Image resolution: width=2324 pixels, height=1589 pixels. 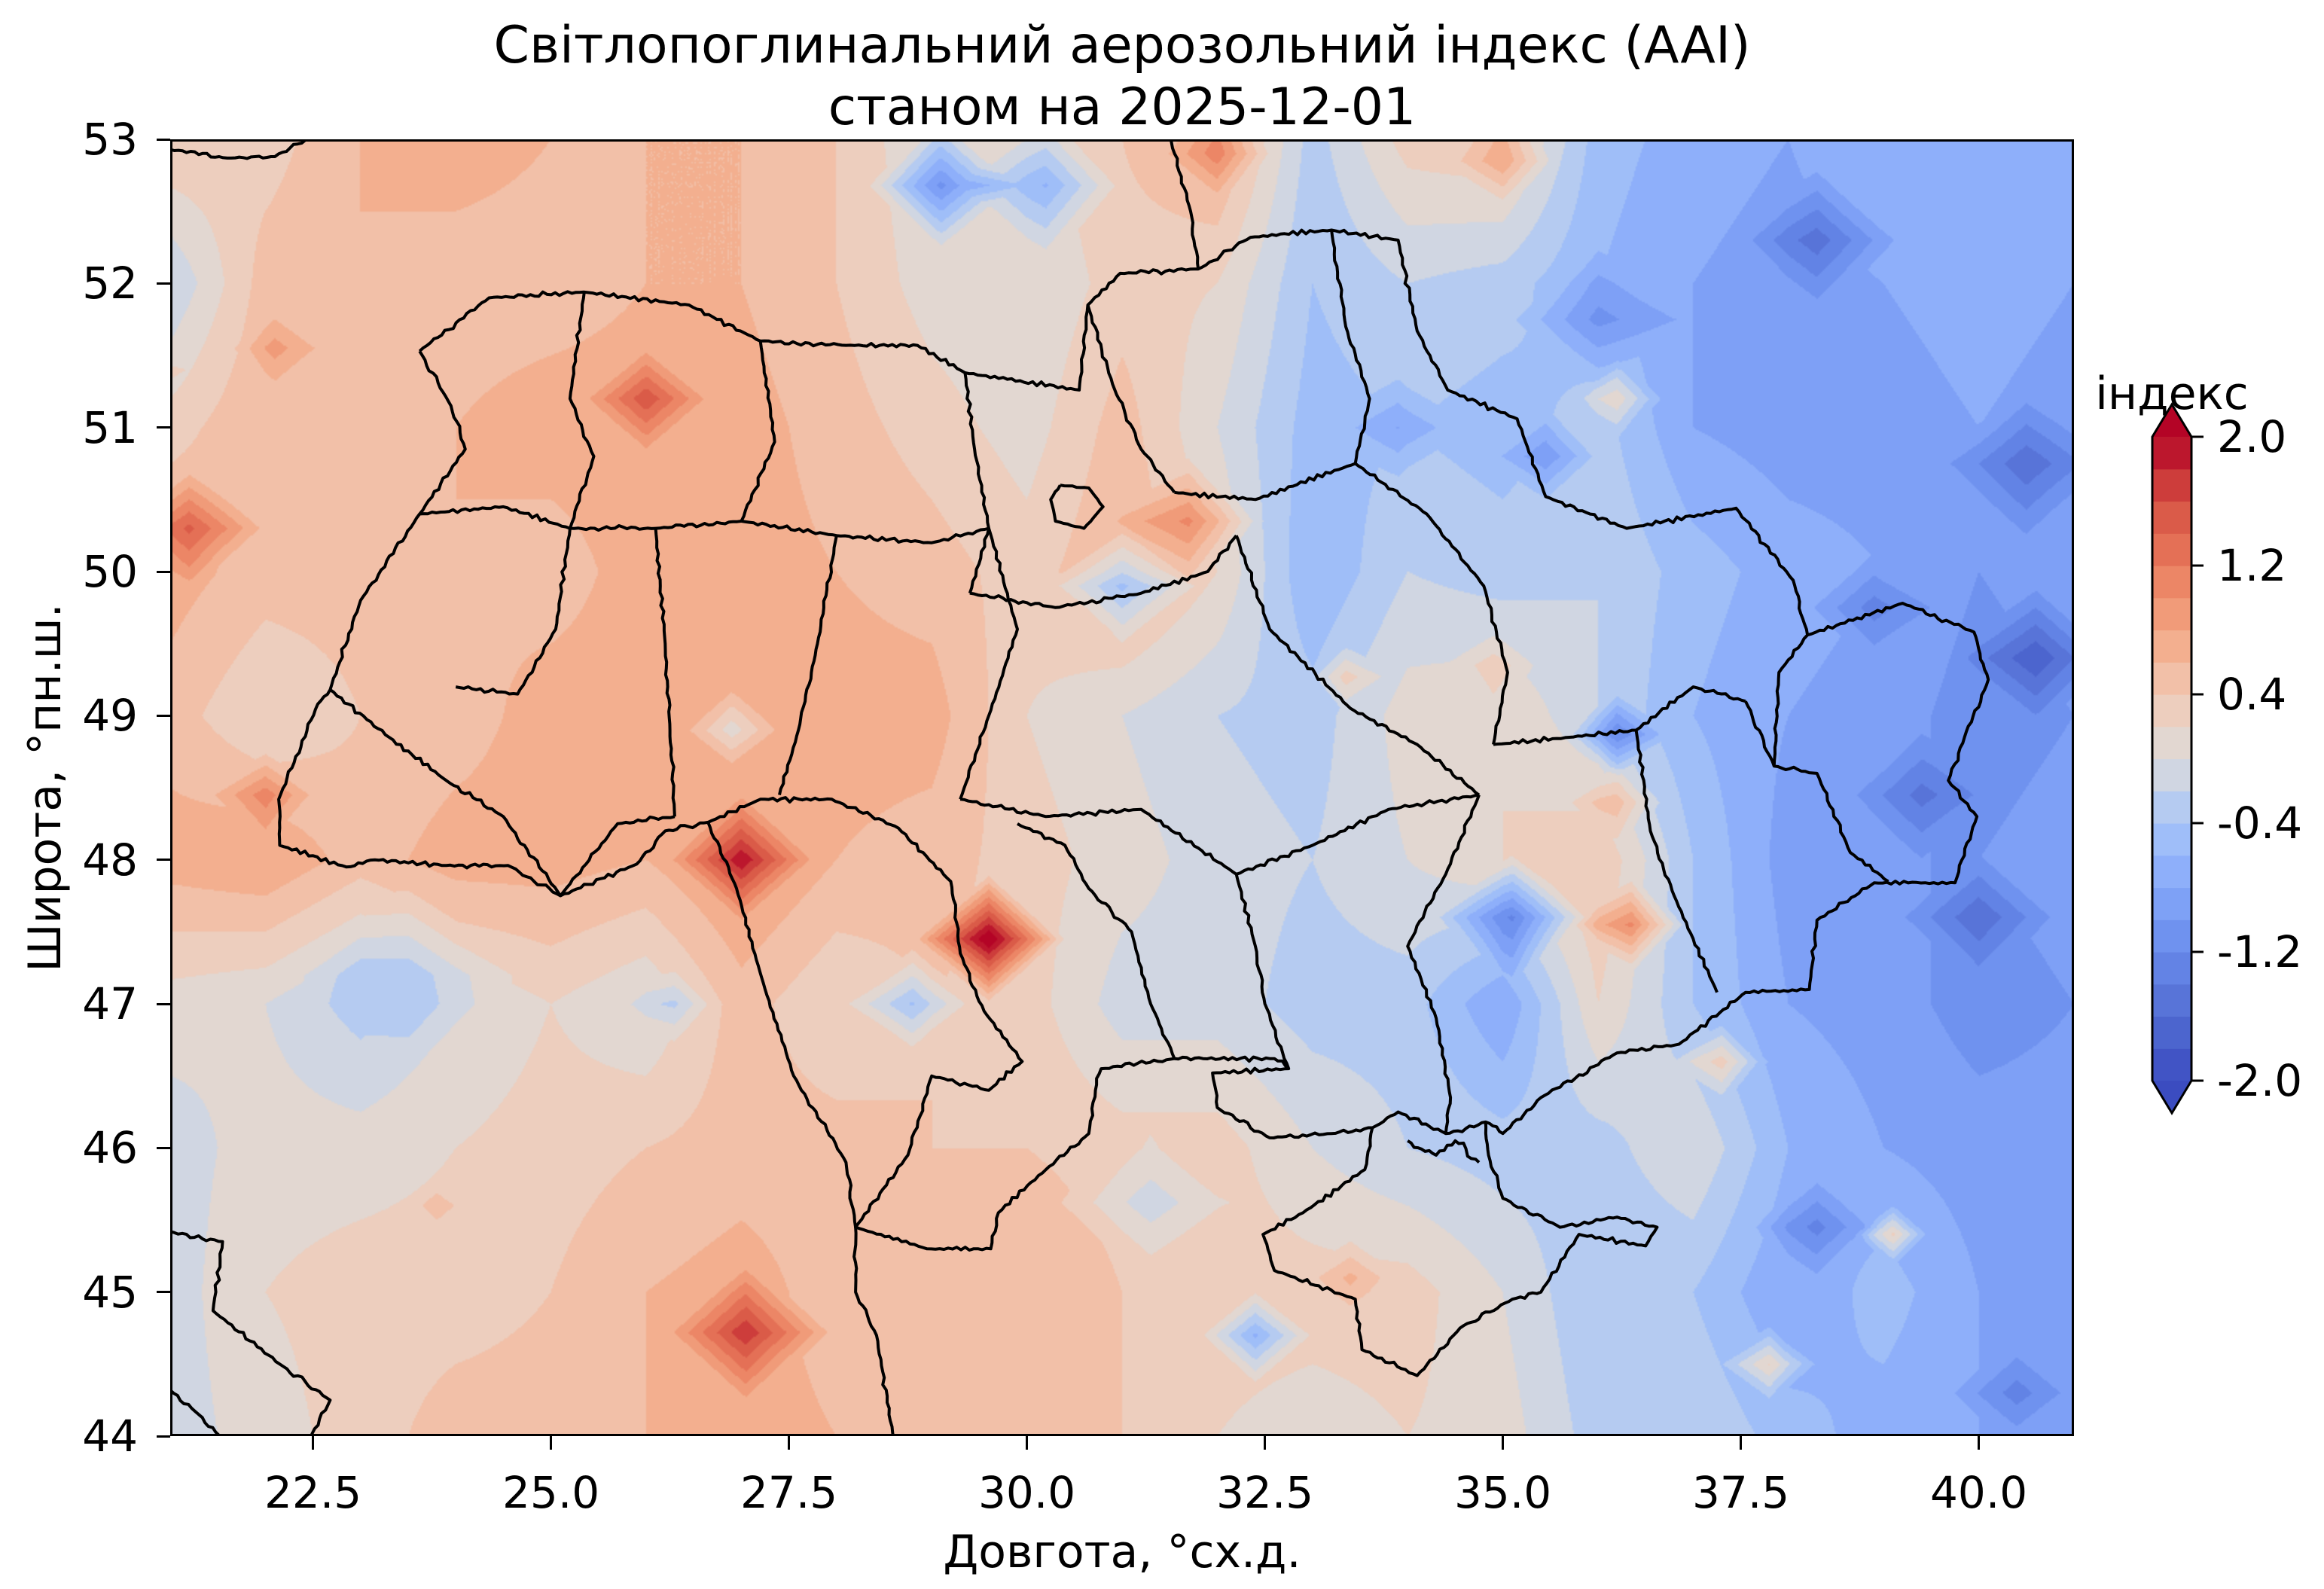 What do you see at coordinates (313, 1492) in the screenshot?
I see `x-tick-label: 22.5` at bounding box center [313, 1492].